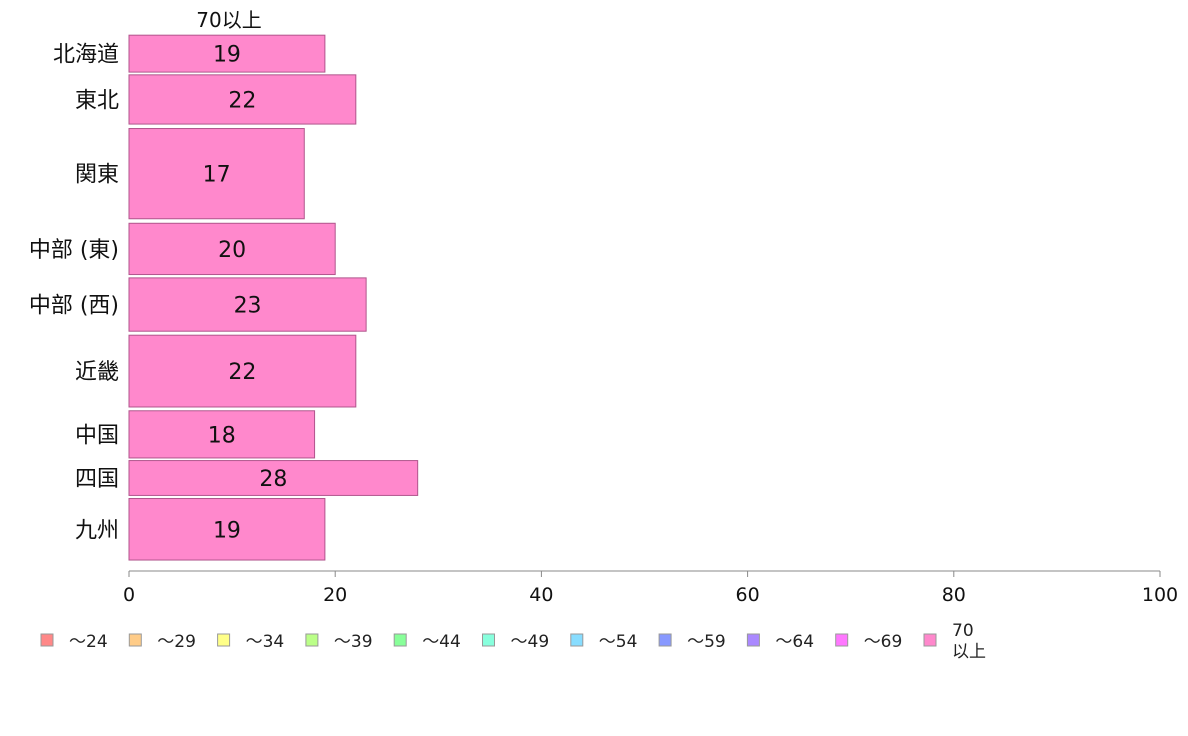 This screenshot has width=1188, height=736. What do you see at coordinates (530, 642) in the screenshot?
I see `legend-label: ～49` at bounding box center [530, 642].